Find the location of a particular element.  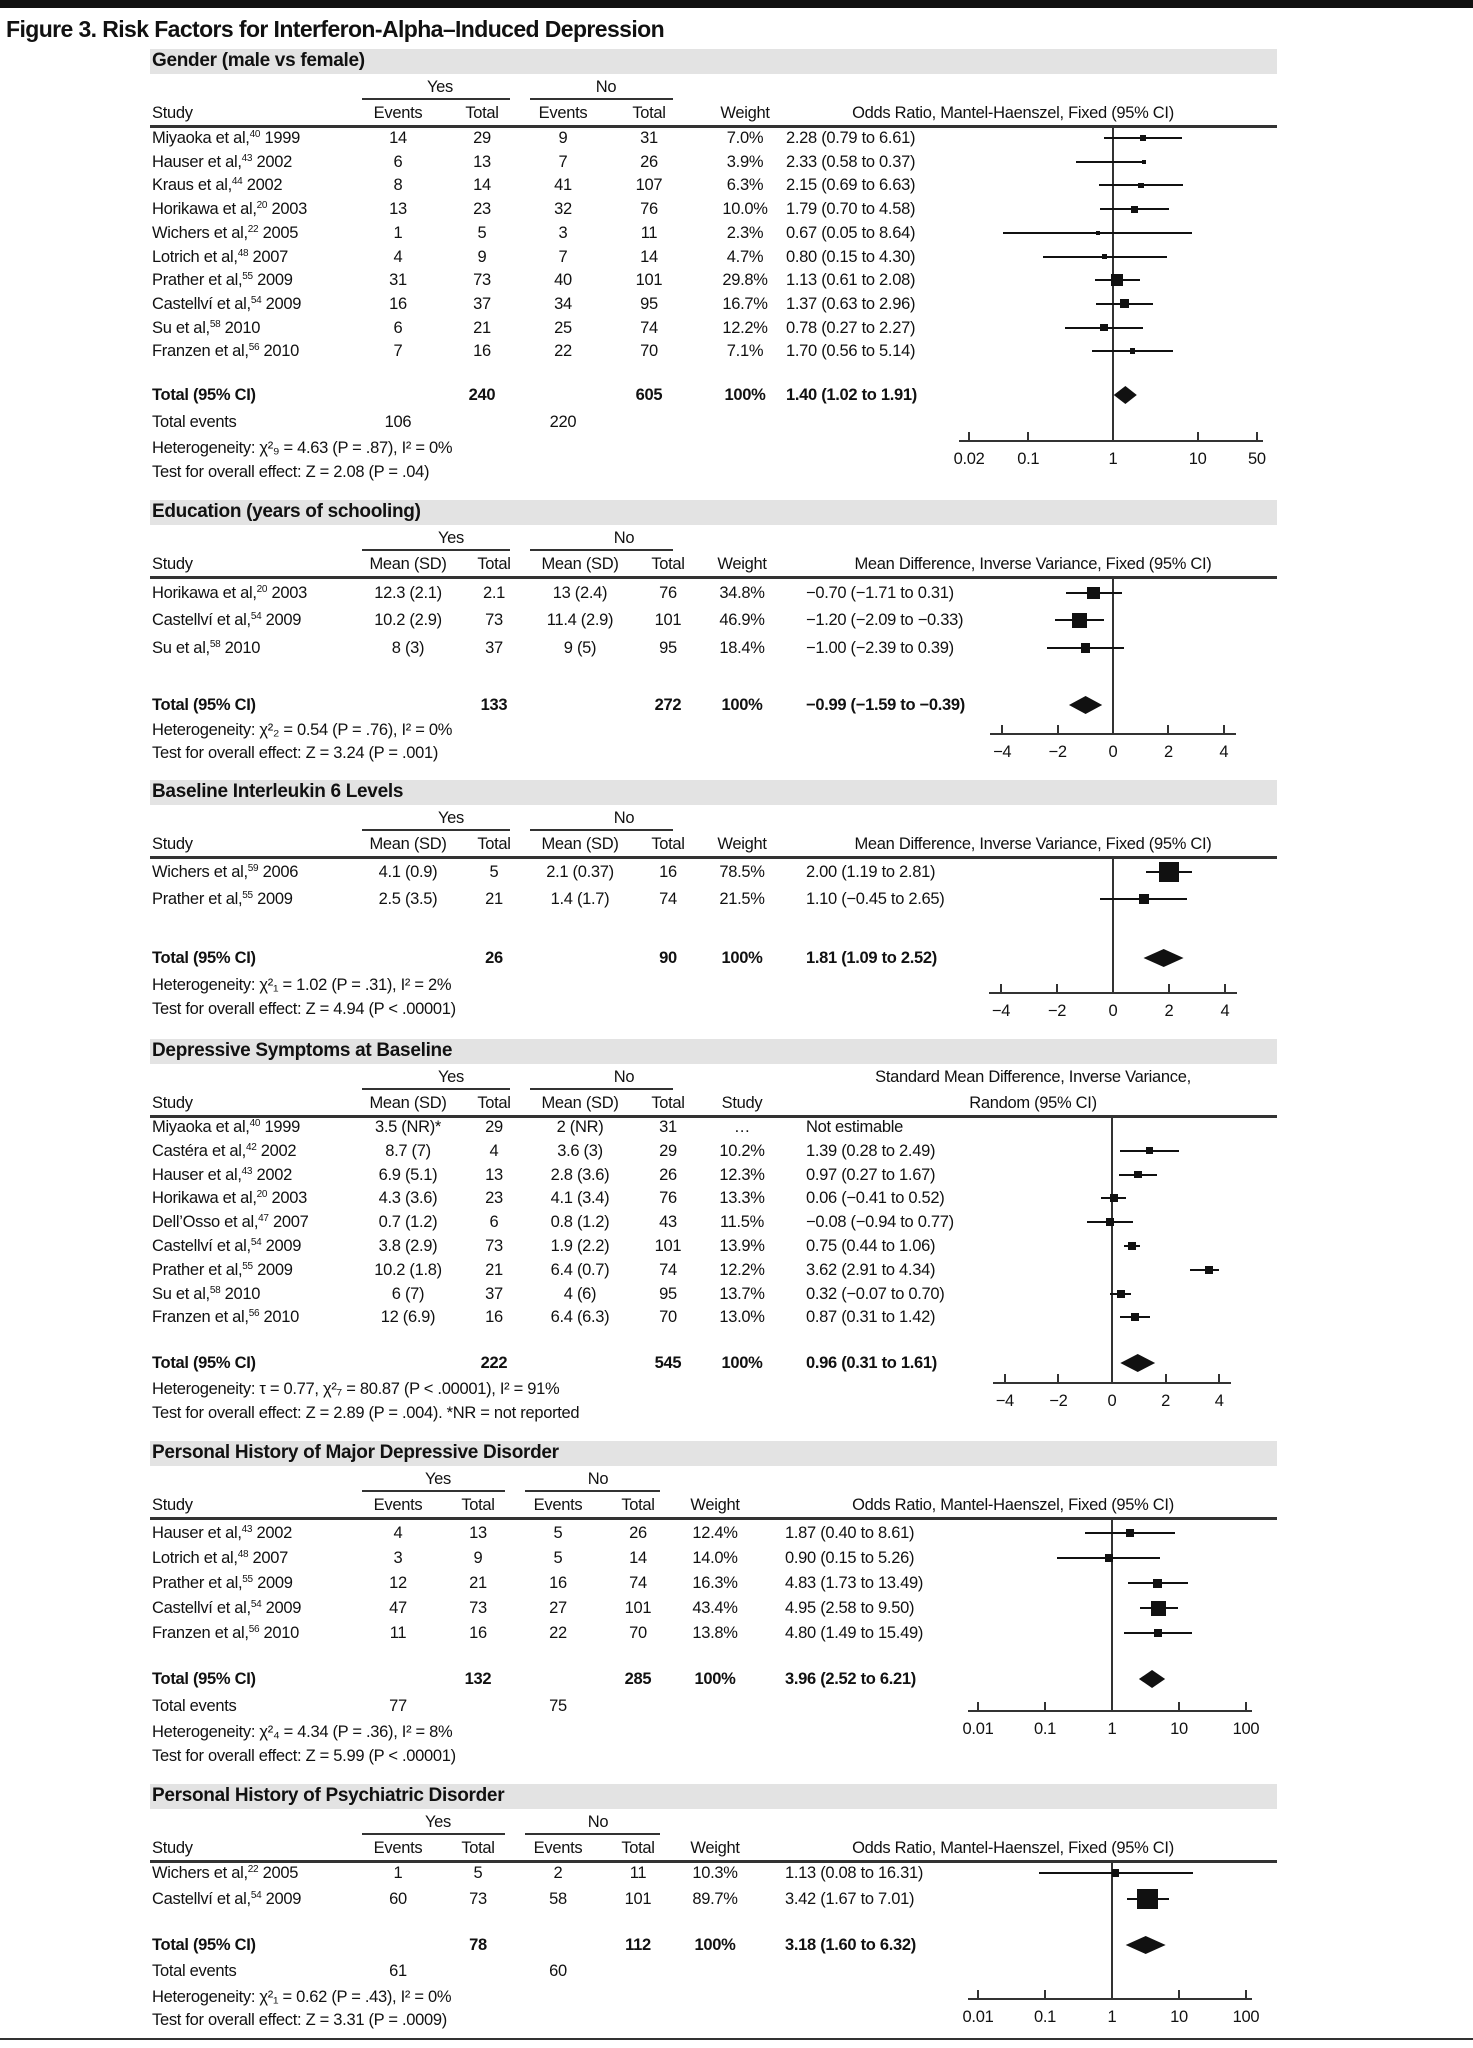

study-ref: 20 is located at coordinates (262, 1195).